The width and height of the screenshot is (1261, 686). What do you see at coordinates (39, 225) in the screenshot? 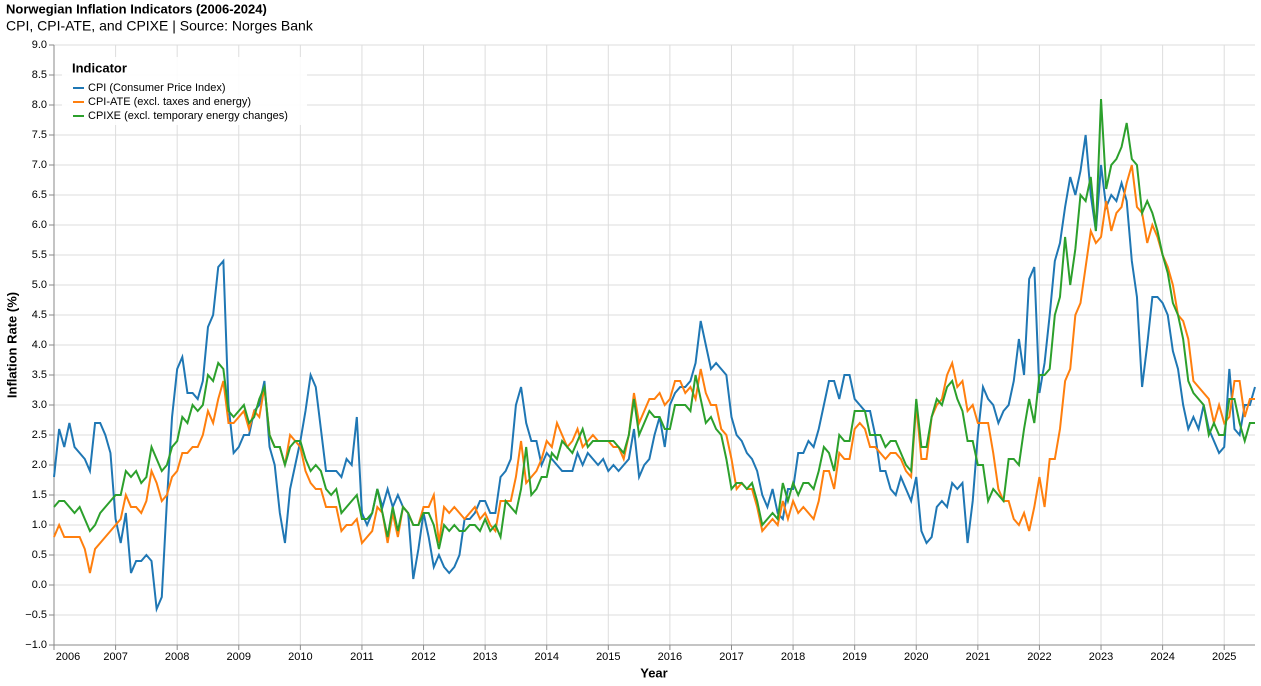
I see `y-tick-label: 6.0` at bounding box center [39, 225].